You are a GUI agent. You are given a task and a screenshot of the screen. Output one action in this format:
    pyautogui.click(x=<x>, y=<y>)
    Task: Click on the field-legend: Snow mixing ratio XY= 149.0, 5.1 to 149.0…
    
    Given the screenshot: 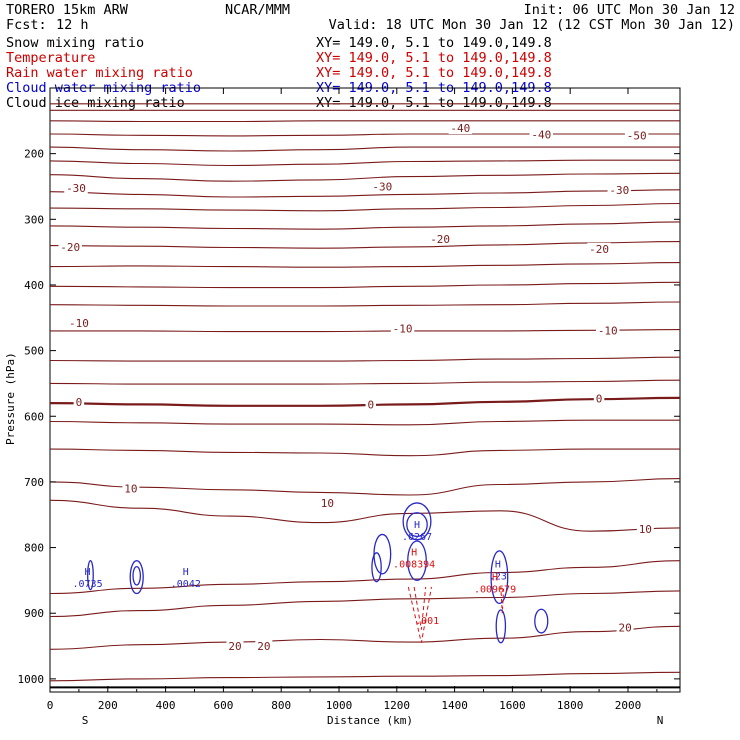 What is the action you would take?
    pyautogui.click(x=279, y=73)
    